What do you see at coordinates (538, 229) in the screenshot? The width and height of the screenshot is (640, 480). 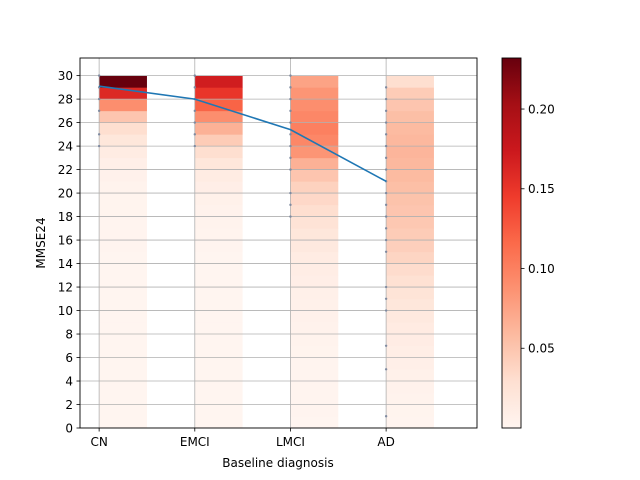 I see `colorbar-ticks: 0.05 0.10 0.15 0.20` at bounding box center [538, 229].